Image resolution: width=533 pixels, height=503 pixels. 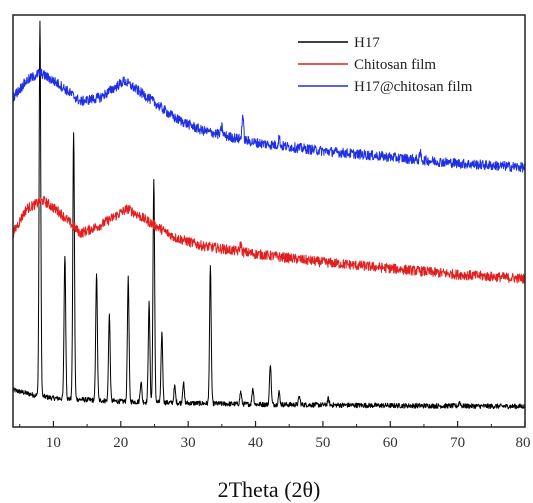 I want to click on x-tick-label: 60, so click(x=390, y=443).